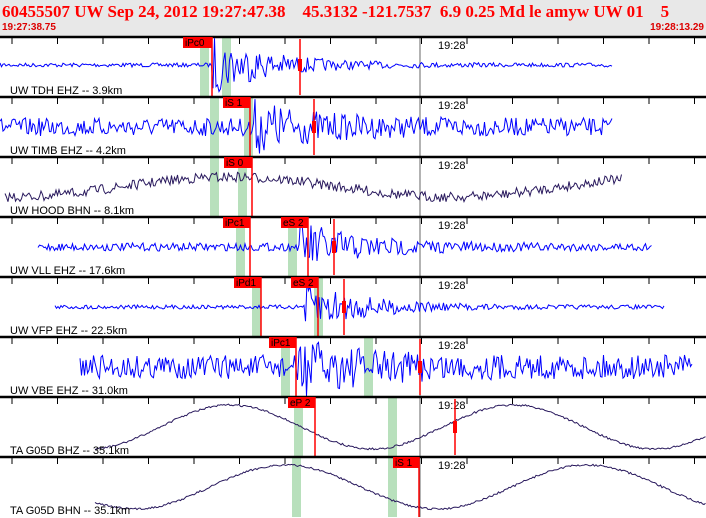 Image resolution: width=706 pixels, height=518 pixels. I want to click on station-label: UW VBE EHZ -- 31.0km, so click(69, 391).